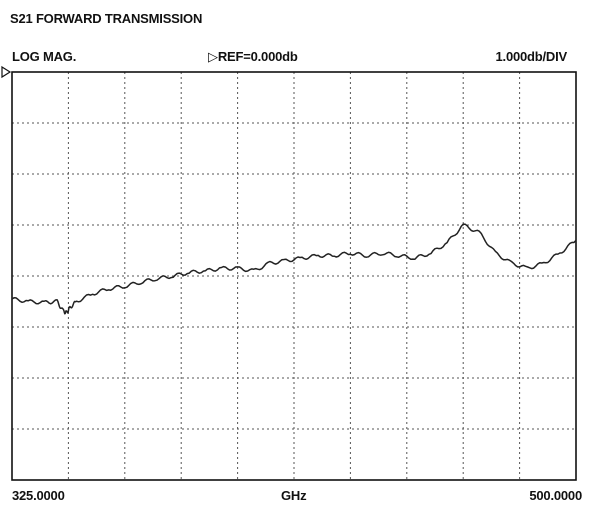 The image size is (589, 508). What do you see at coordinates (38, 495) in the screenshot?
I see `x-start-label: 325.0000` at bounding box center [38, 495].